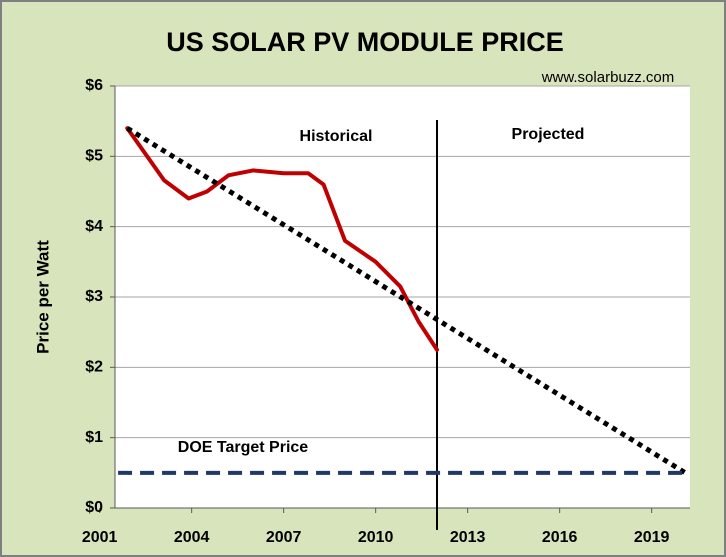 This screenshot has width=726, height=557. Describe the element at coordinates (560, 537) in the screenshot. I see `x-tick-label: 2016` at that location.